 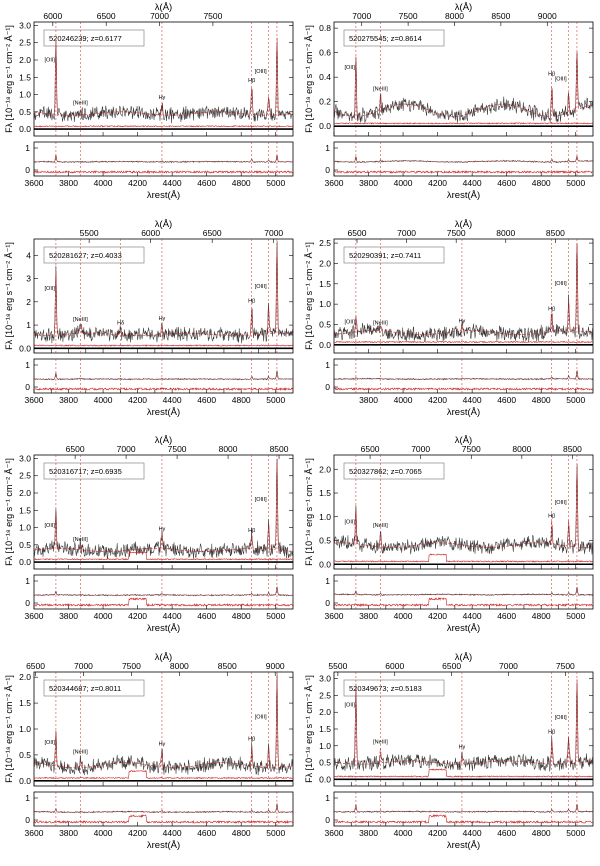 I want to click on model-fit-line, so click(x=463, y=288).